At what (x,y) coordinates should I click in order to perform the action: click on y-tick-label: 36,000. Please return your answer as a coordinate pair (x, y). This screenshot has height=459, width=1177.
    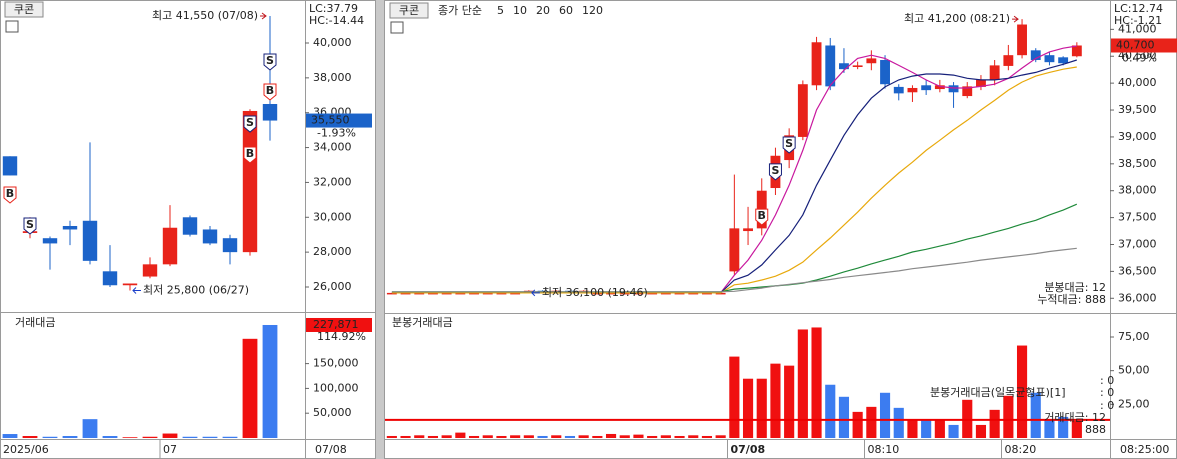
    Looking at the image, I should click on (1137, 297).